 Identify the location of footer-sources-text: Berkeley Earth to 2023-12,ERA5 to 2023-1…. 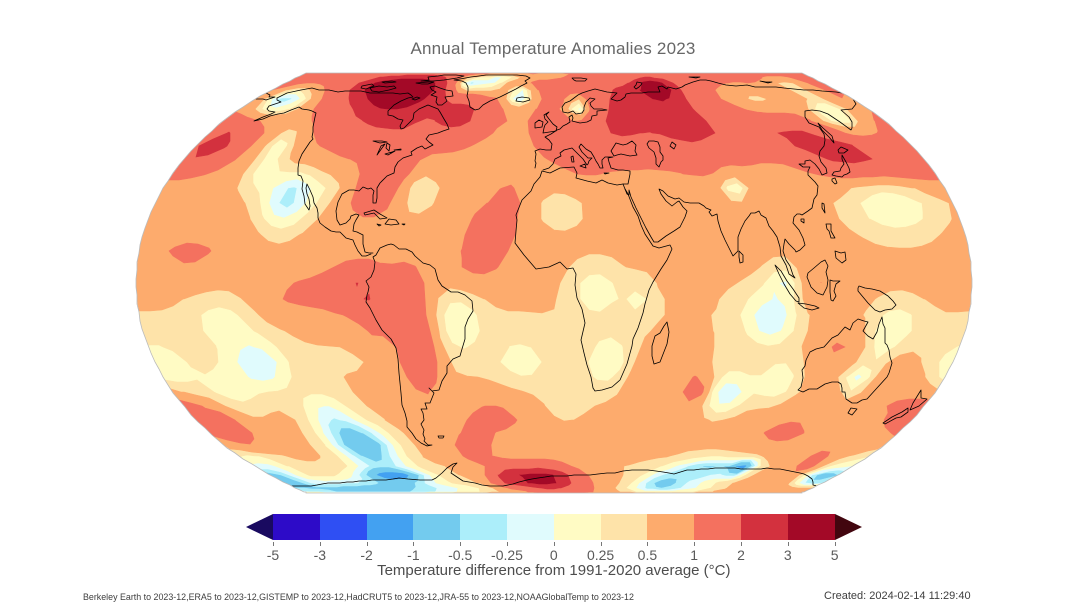
(358, 597).